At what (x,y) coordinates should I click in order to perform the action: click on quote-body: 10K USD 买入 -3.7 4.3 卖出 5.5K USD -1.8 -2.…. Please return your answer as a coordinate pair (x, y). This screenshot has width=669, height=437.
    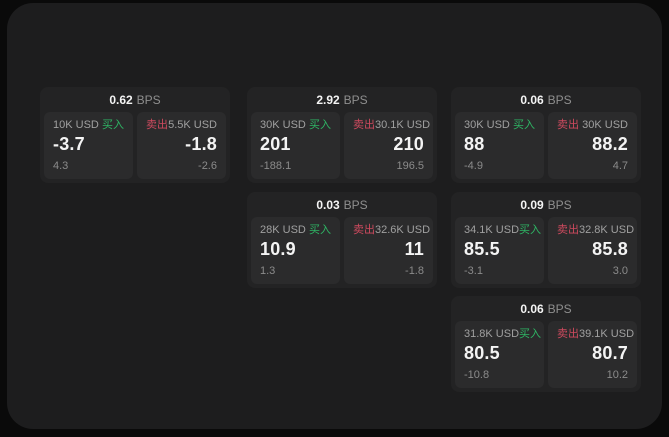
    Looking at the image, I should click on (135, 147).